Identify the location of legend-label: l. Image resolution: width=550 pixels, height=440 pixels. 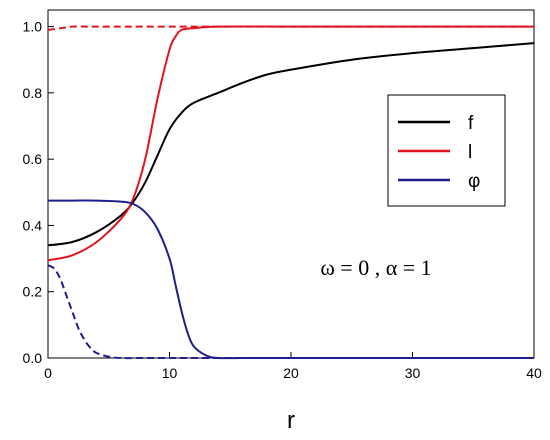
(470, 152).